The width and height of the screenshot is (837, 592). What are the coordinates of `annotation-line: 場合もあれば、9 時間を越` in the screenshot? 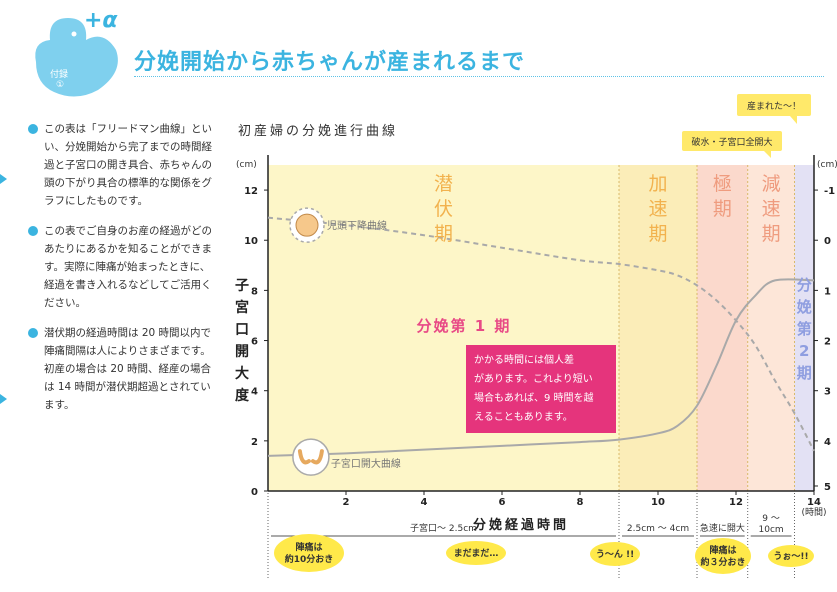 It's located at (534, 397).